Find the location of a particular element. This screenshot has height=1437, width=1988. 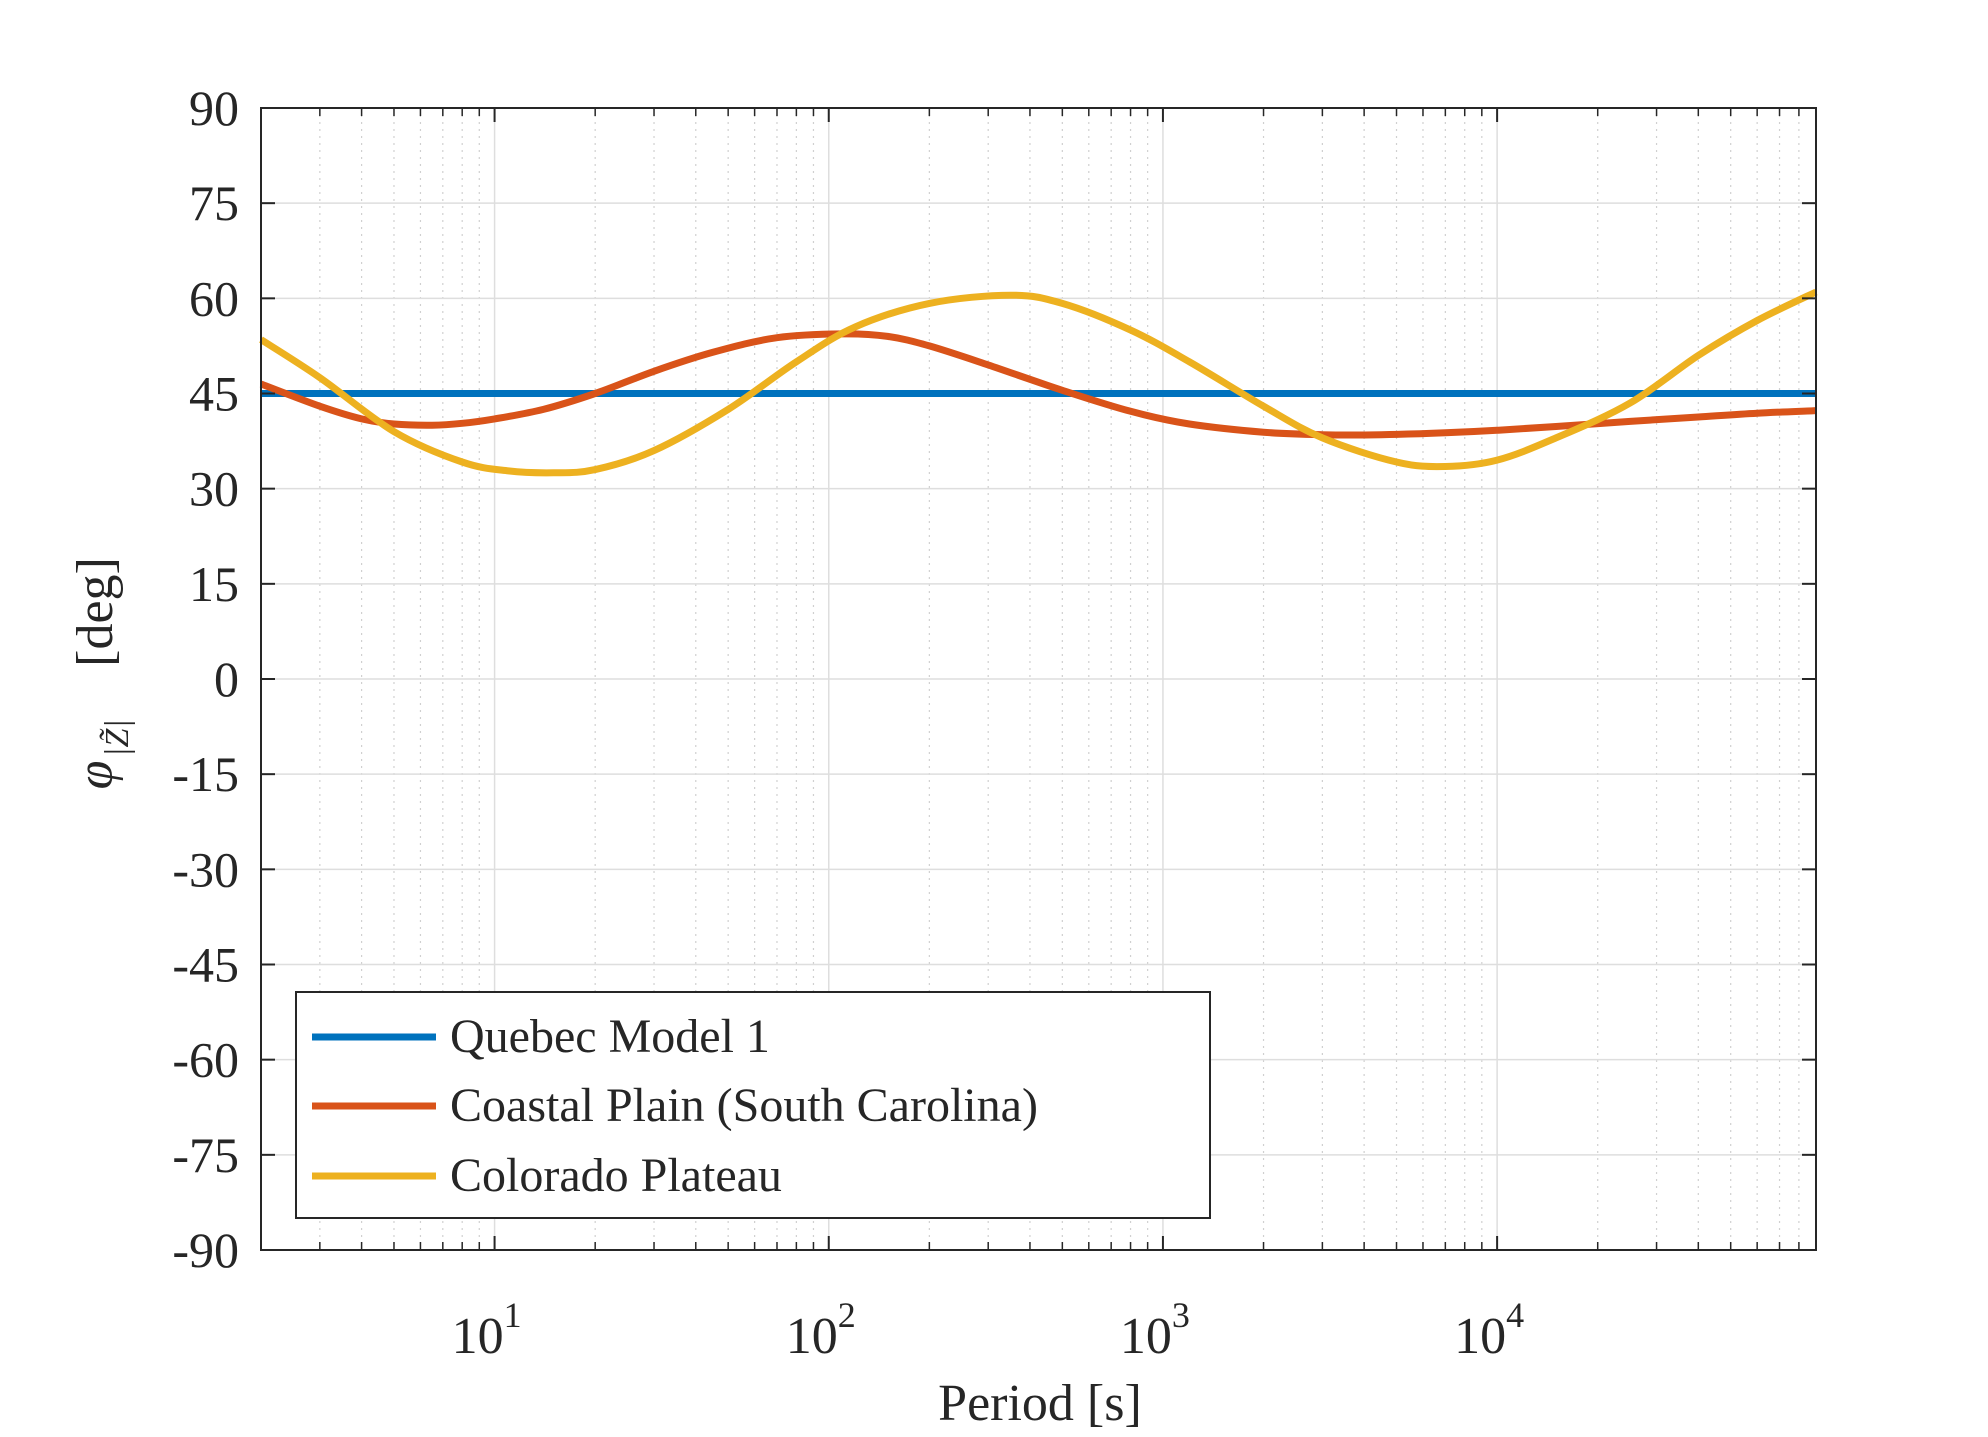

x-tick-label-exponent: 4 is located at coordinates (1515, 1315).